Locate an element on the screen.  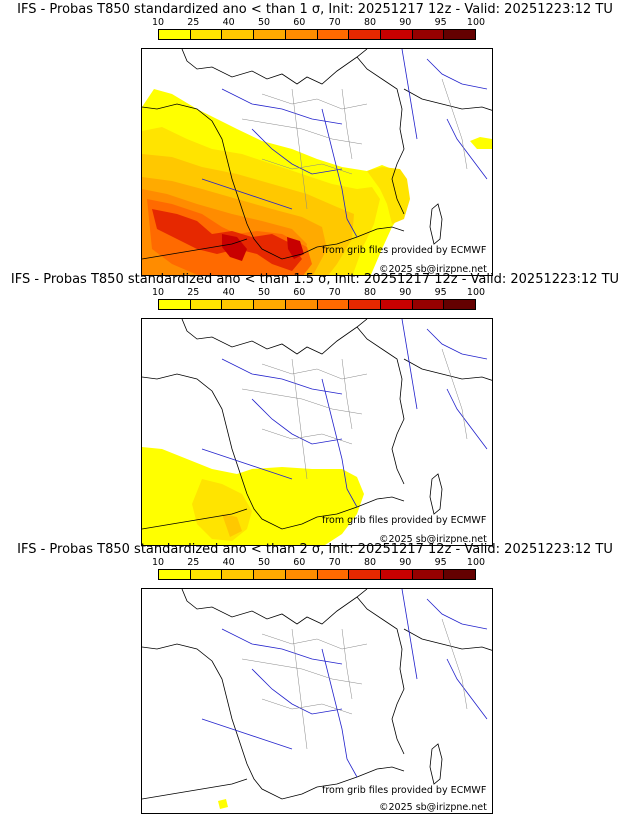
france-map-graphic is located at coordinates (317, 699).